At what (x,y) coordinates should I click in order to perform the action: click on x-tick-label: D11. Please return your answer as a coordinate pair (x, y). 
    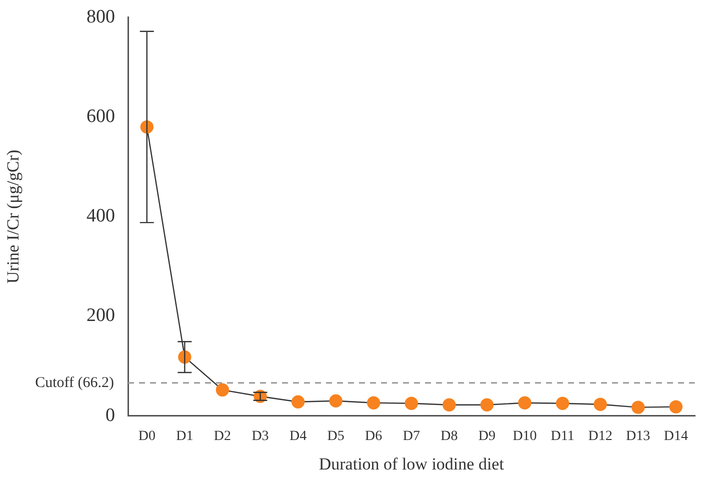
    Looking at the image, I should click on (562, 436).